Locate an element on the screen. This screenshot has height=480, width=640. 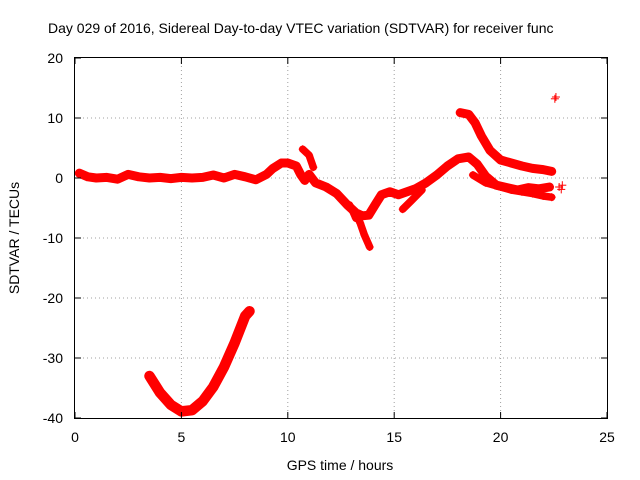
x-tick-label: 0 is located at coordinates (75, 437).